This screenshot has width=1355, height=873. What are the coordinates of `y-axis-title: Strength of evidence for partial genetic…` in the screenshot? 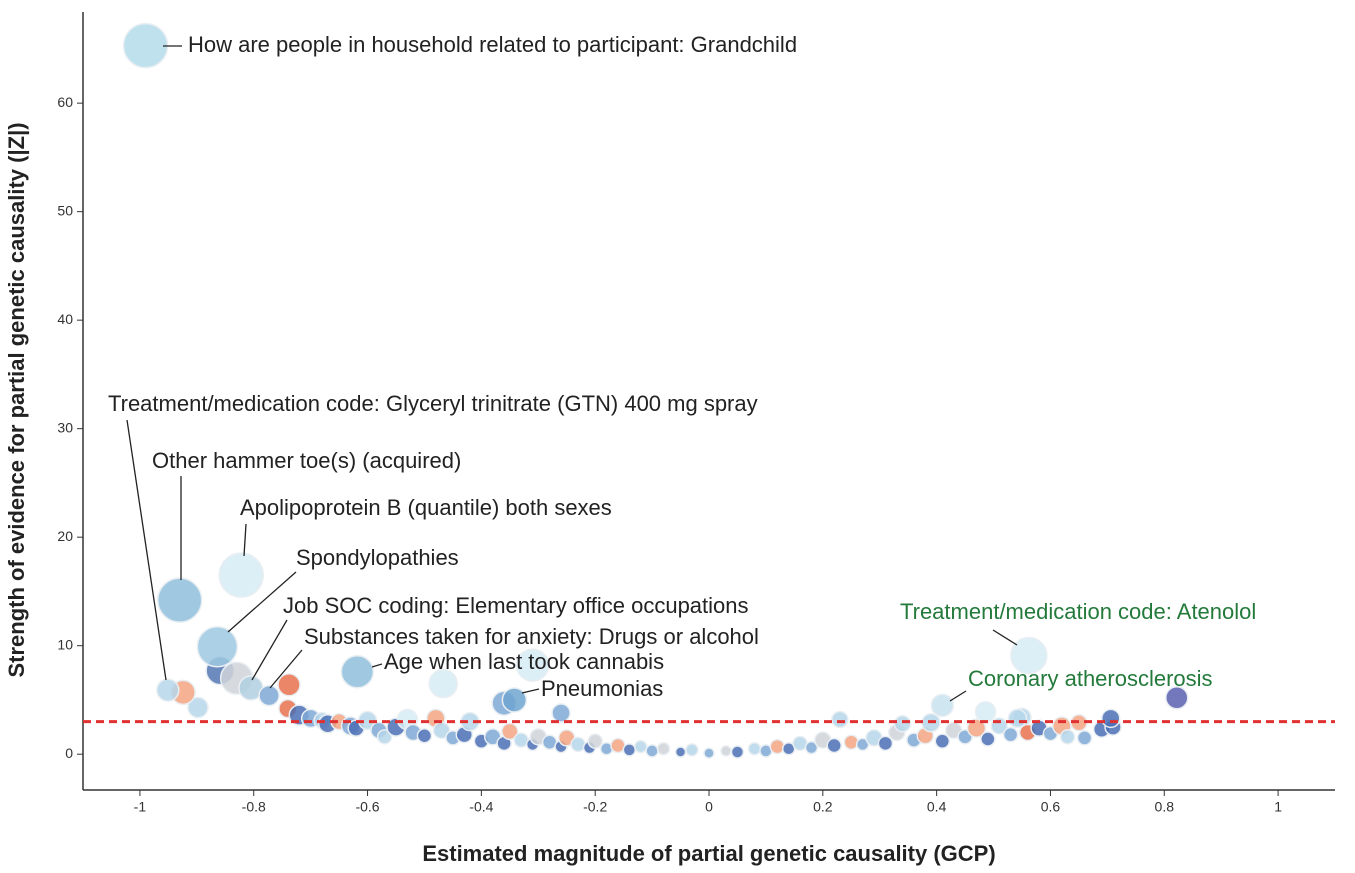 It's located at (16, 399).